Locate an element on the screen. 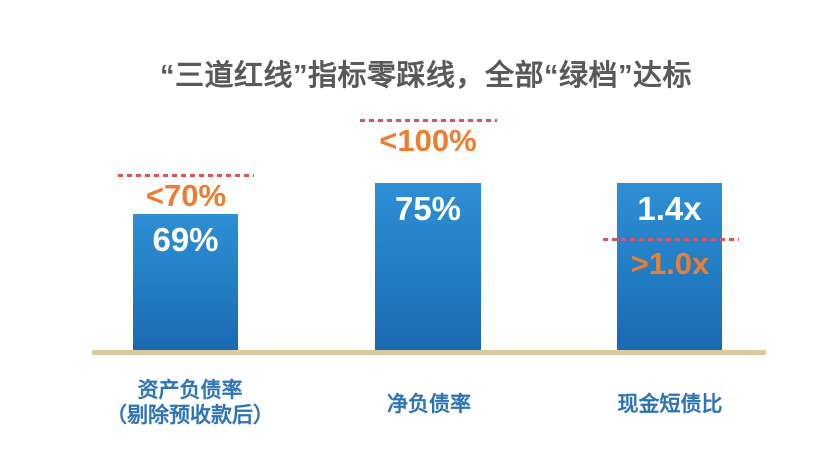 The image size is (830, 468). category-label-line2: （剔除预收款后） is located at coordinates (190, 415).